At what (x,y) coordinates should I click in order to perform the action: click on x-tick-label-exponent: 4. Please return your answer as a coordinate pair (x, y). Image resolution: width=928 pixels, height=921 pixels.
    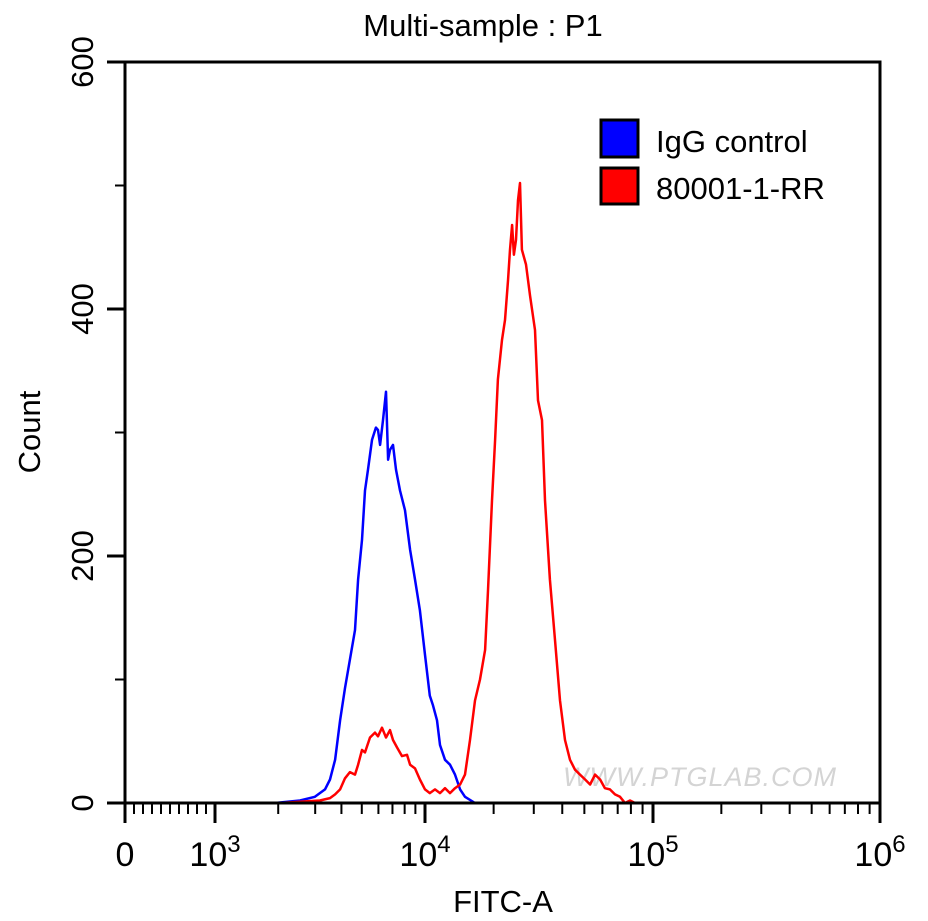
    Looking at the image, I should click on (443, 844).